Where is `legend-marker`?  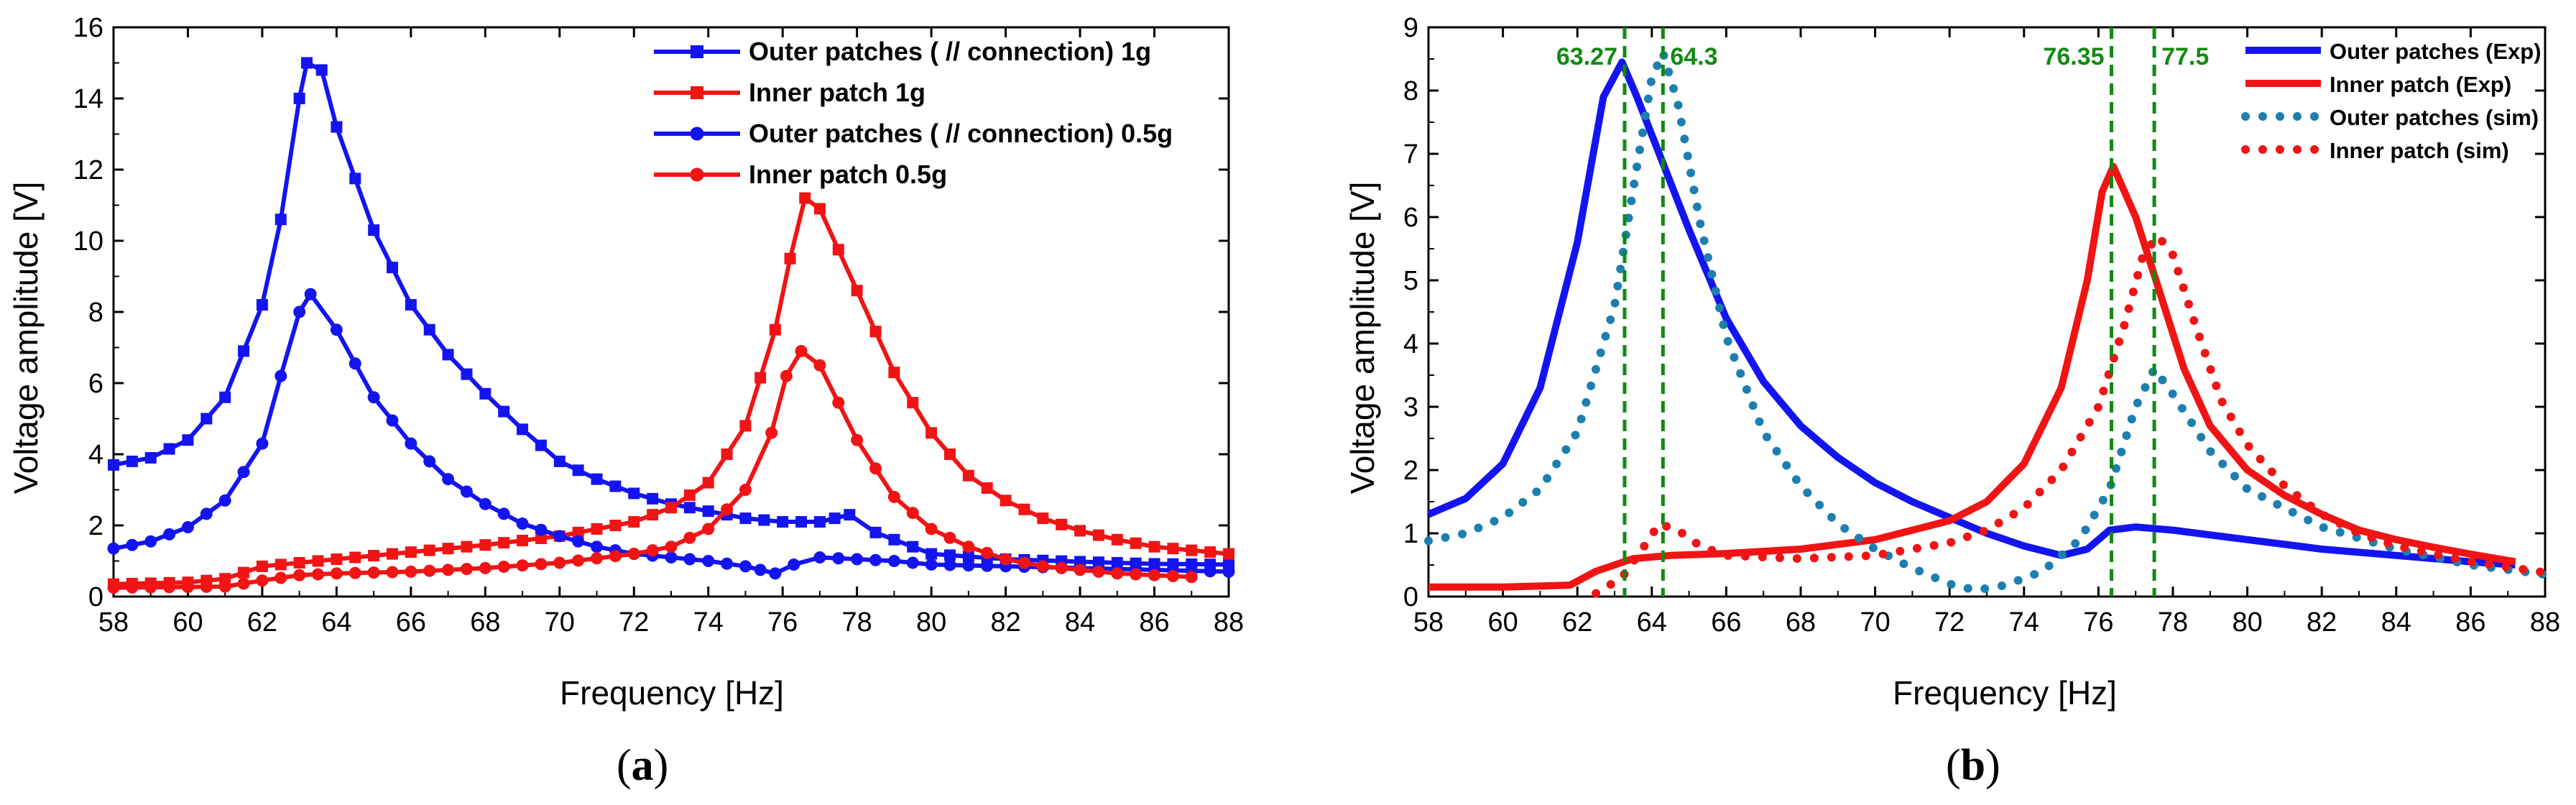
legend-marker is located at coordinates (697, 133).